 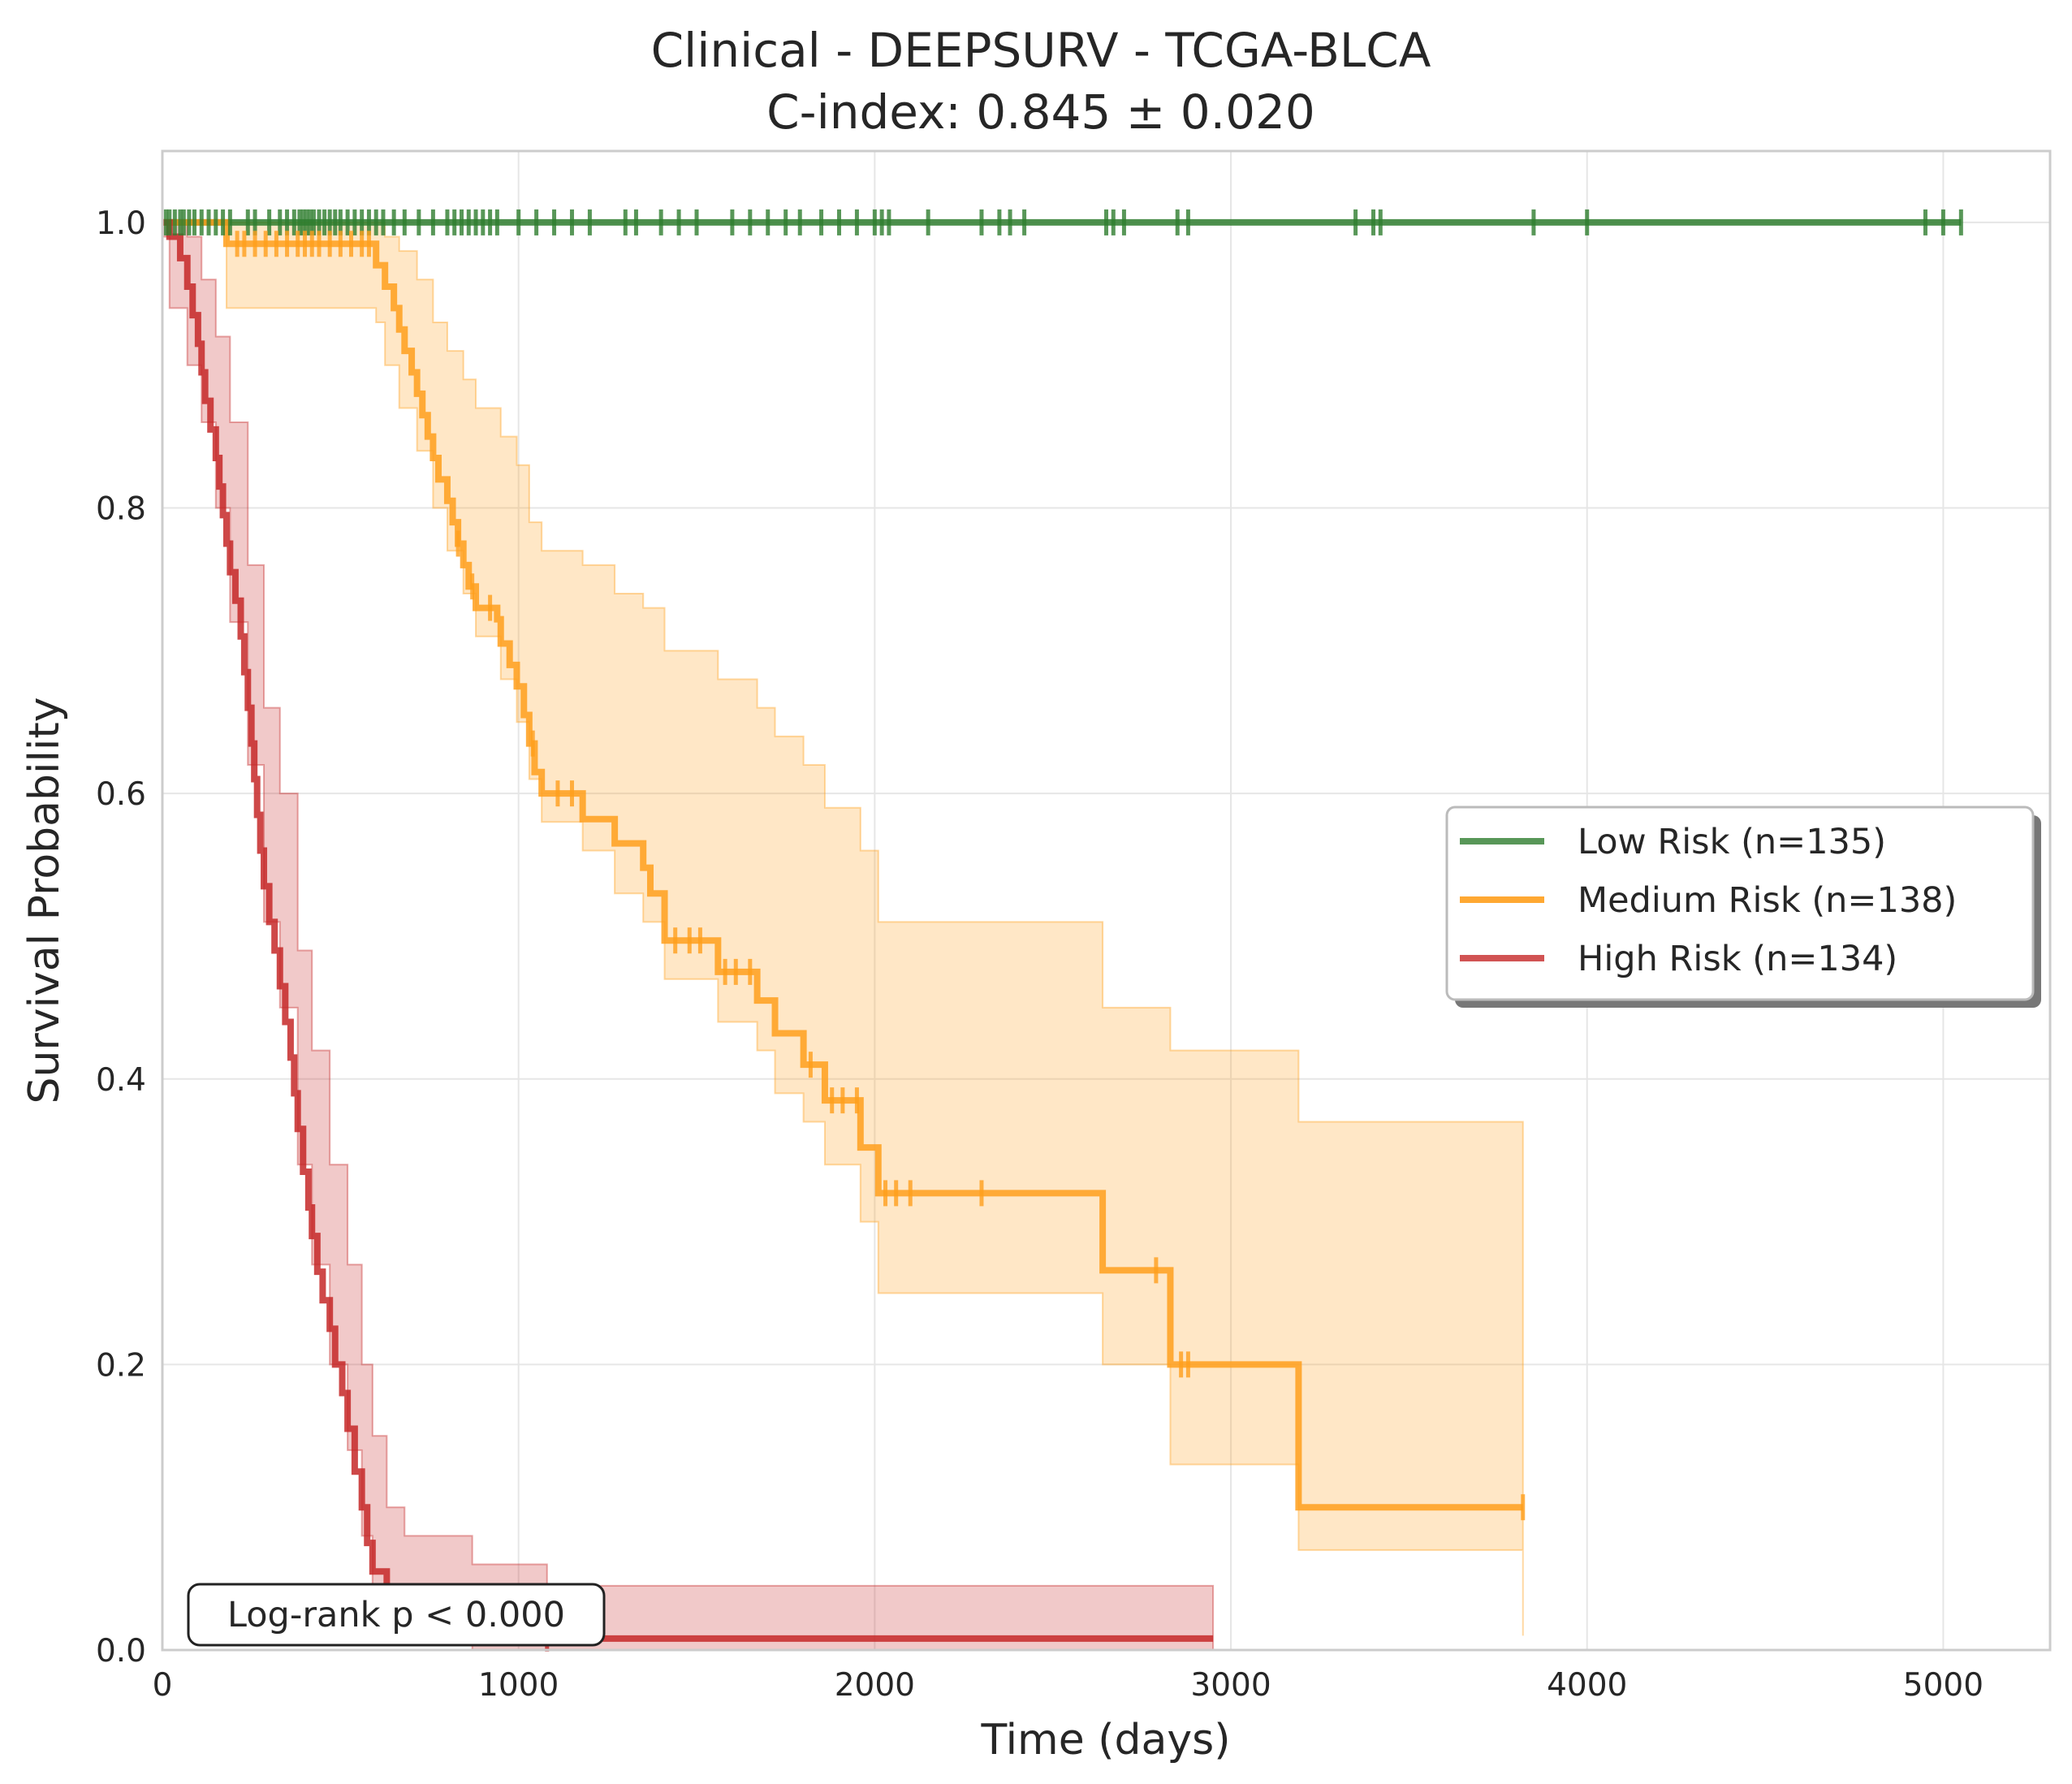 What do you see at coordinates (121, 223) in the screenshot?
I see `y-tick-label: 1.0` at bounding box center [121, 223].